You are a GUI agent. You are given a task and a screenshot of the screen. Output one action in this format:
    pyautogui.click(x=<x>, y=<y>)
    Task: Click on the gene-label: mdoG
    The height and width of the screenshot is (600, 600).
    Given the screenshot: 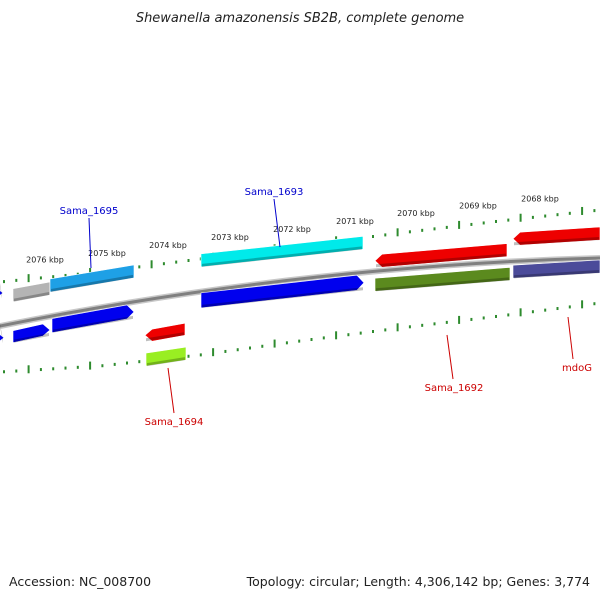 What is the action you would take?
    pyautogui.click(x=577, y=368)
    